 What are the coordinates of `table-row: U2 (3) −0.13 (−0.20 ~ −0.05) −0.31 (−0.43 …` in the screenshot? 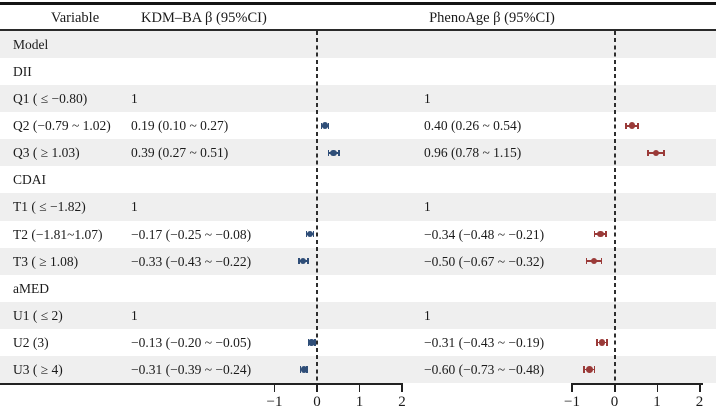 It's located at (358, 342).